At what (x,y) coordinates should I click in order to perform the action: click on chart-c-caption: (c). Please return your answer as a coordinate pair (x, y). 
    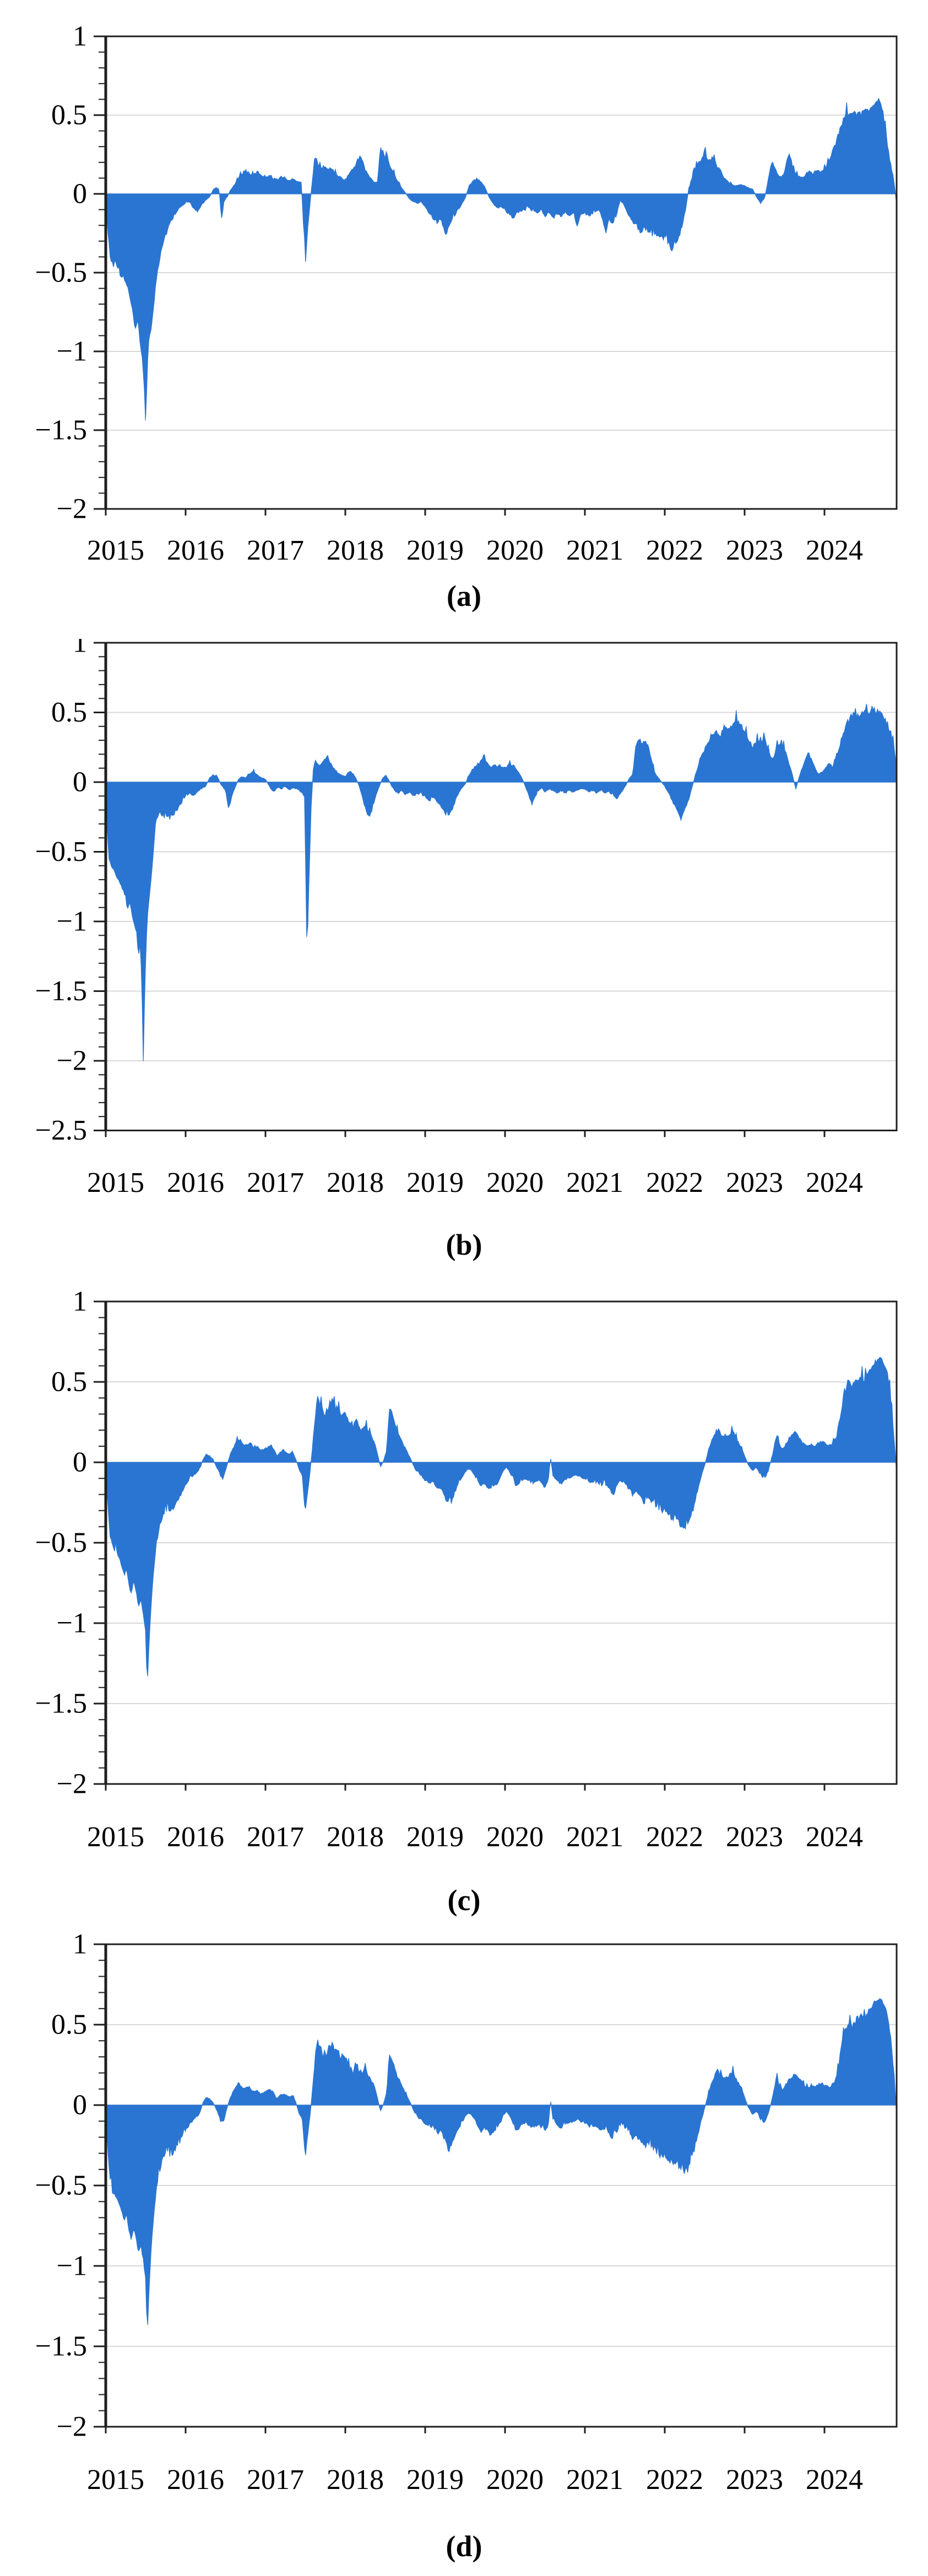
    Looking at the image, I should click on (464, 1900).